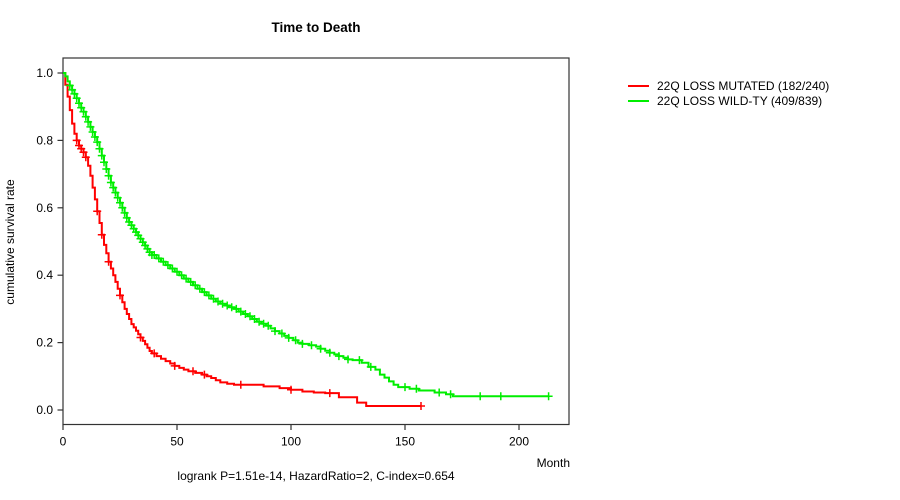 Image resolution: width=900 pixels, height=500 pixels. Describe the element at coordinates (291, 442) in the screenshot. I see `x-axis-tick-label: 100` at that location.